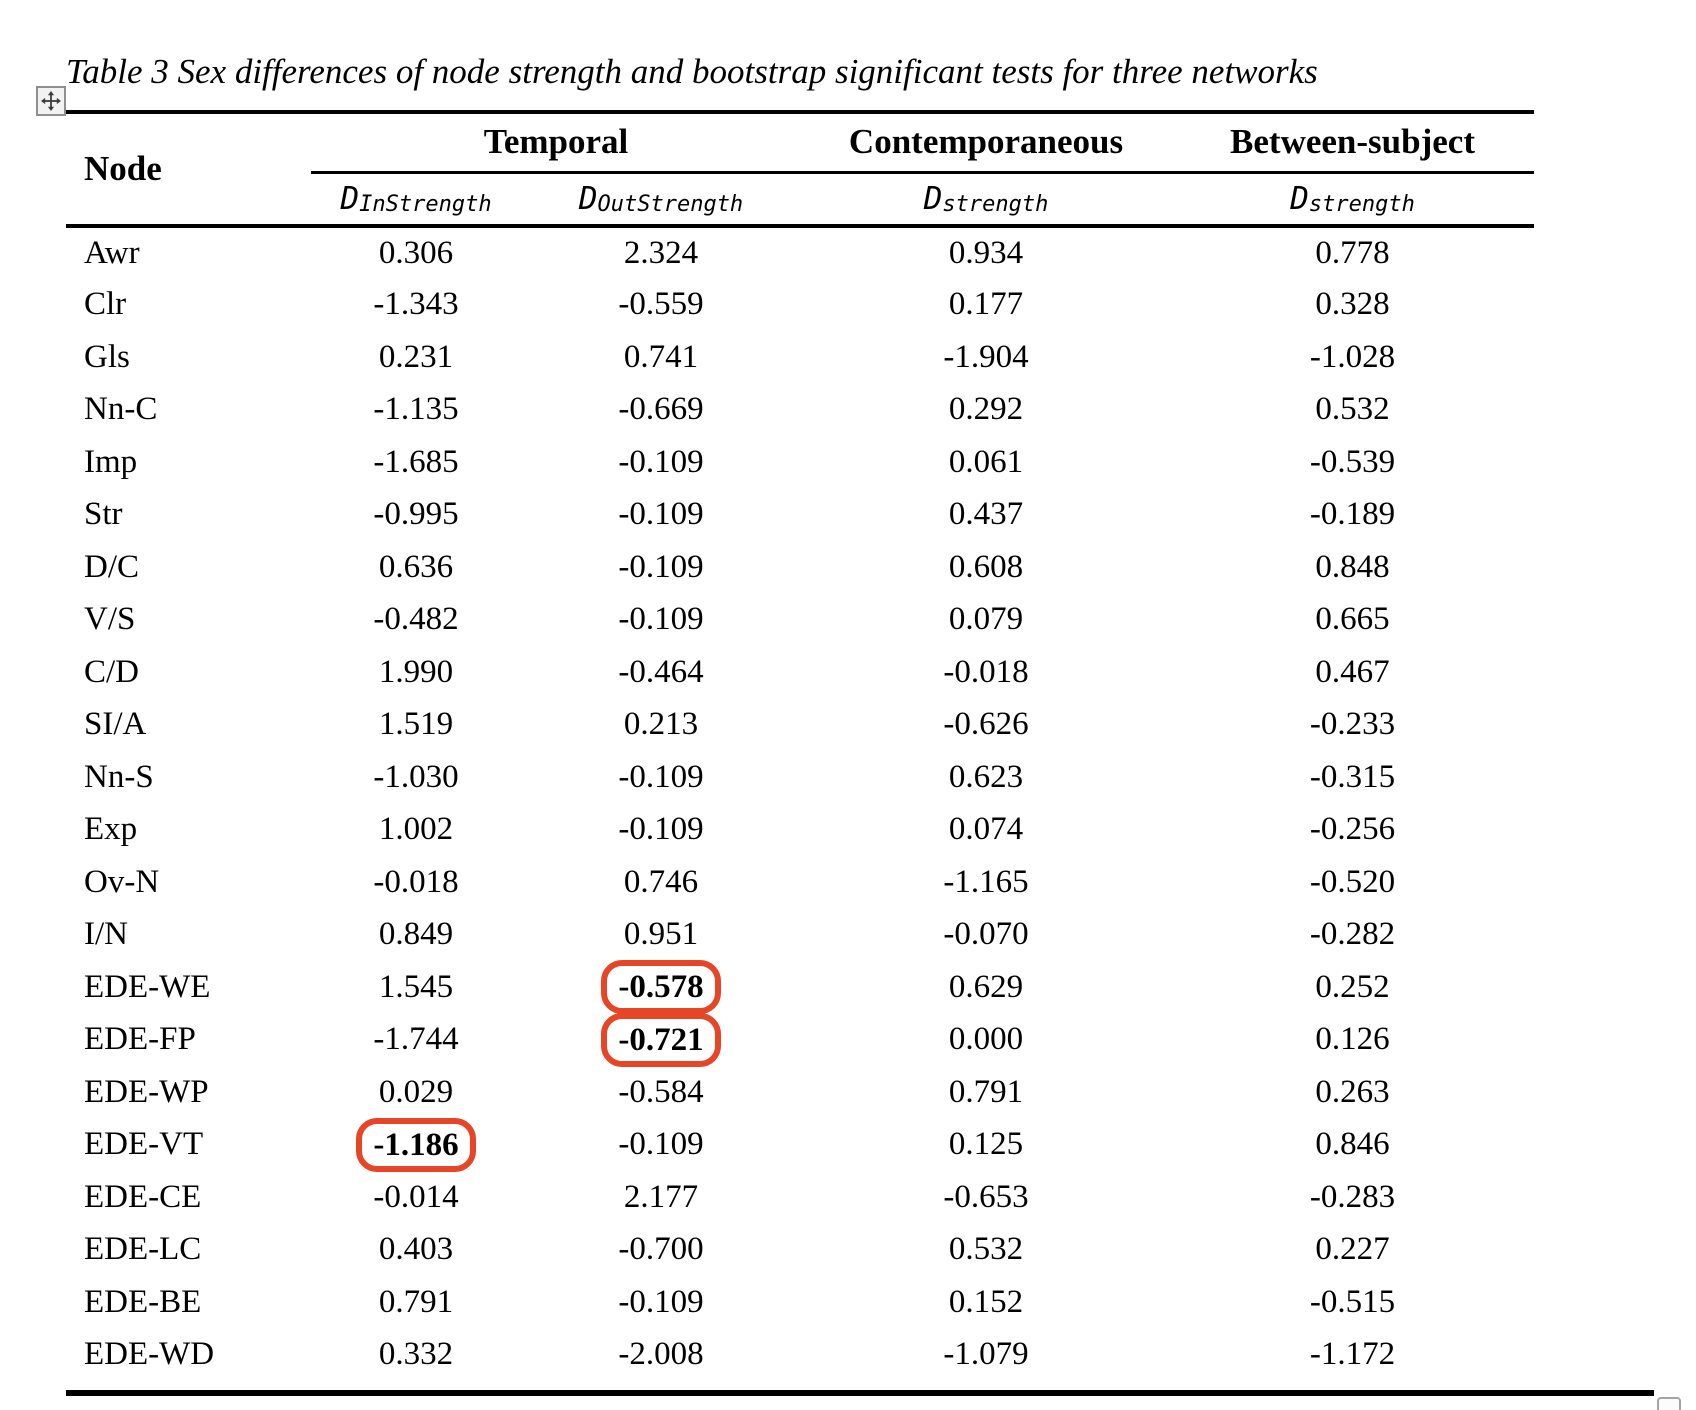  I want to click on value-cell-contemporaneous: 0.074, so click(986, 829).